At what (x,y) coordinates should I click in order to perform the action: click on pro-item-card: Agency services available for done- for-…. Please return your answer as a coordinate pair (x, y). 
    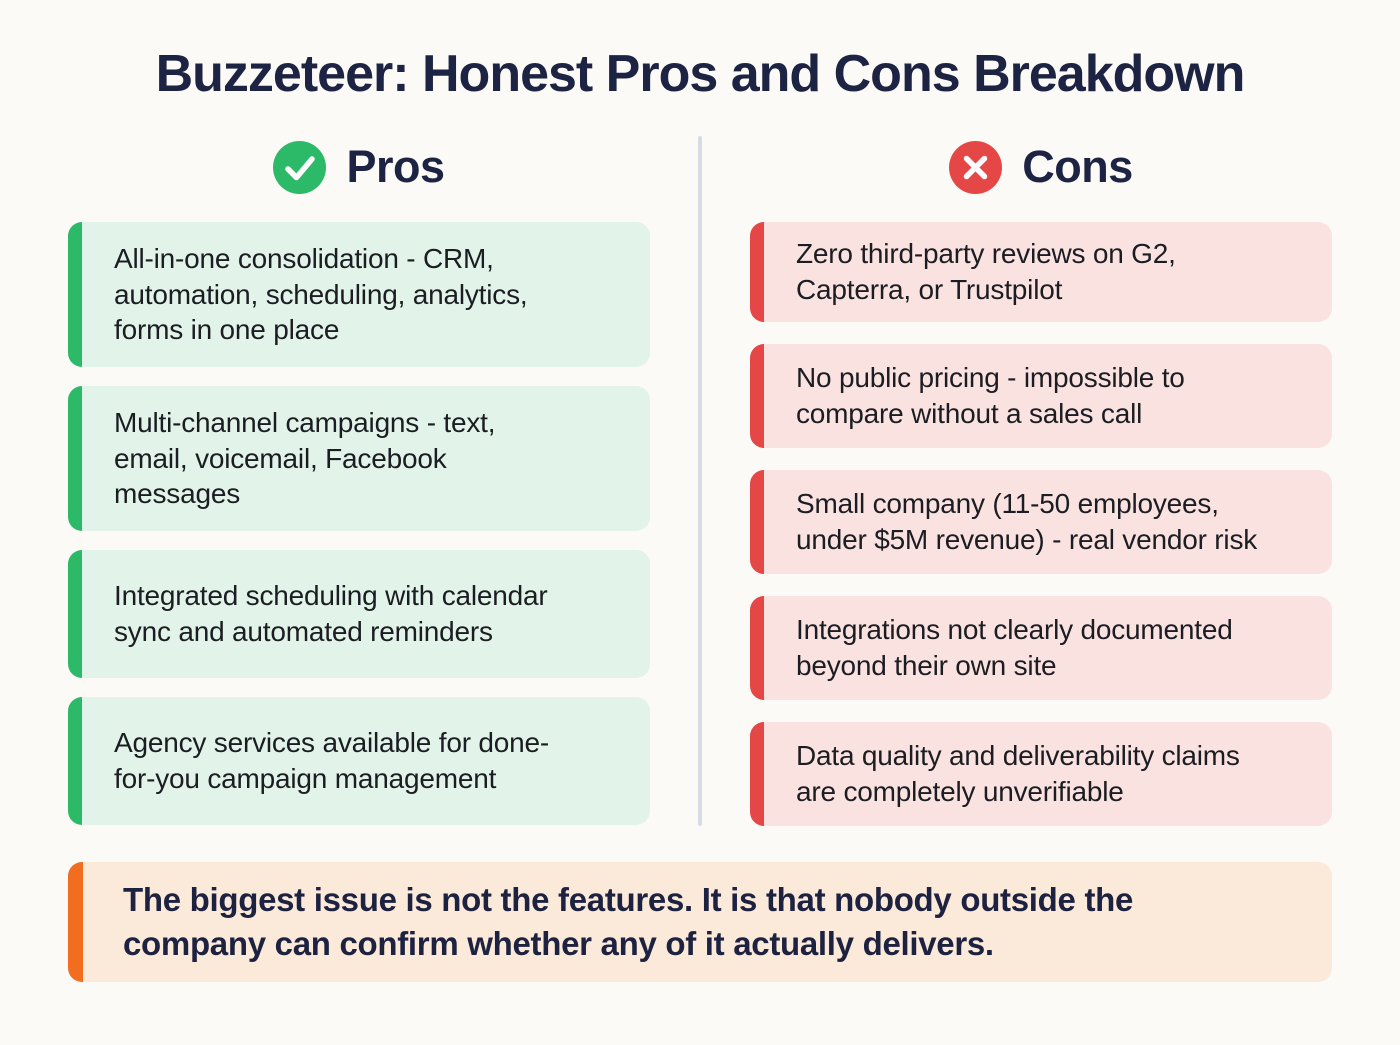
    Looking at the image, I should click on (359, 761).